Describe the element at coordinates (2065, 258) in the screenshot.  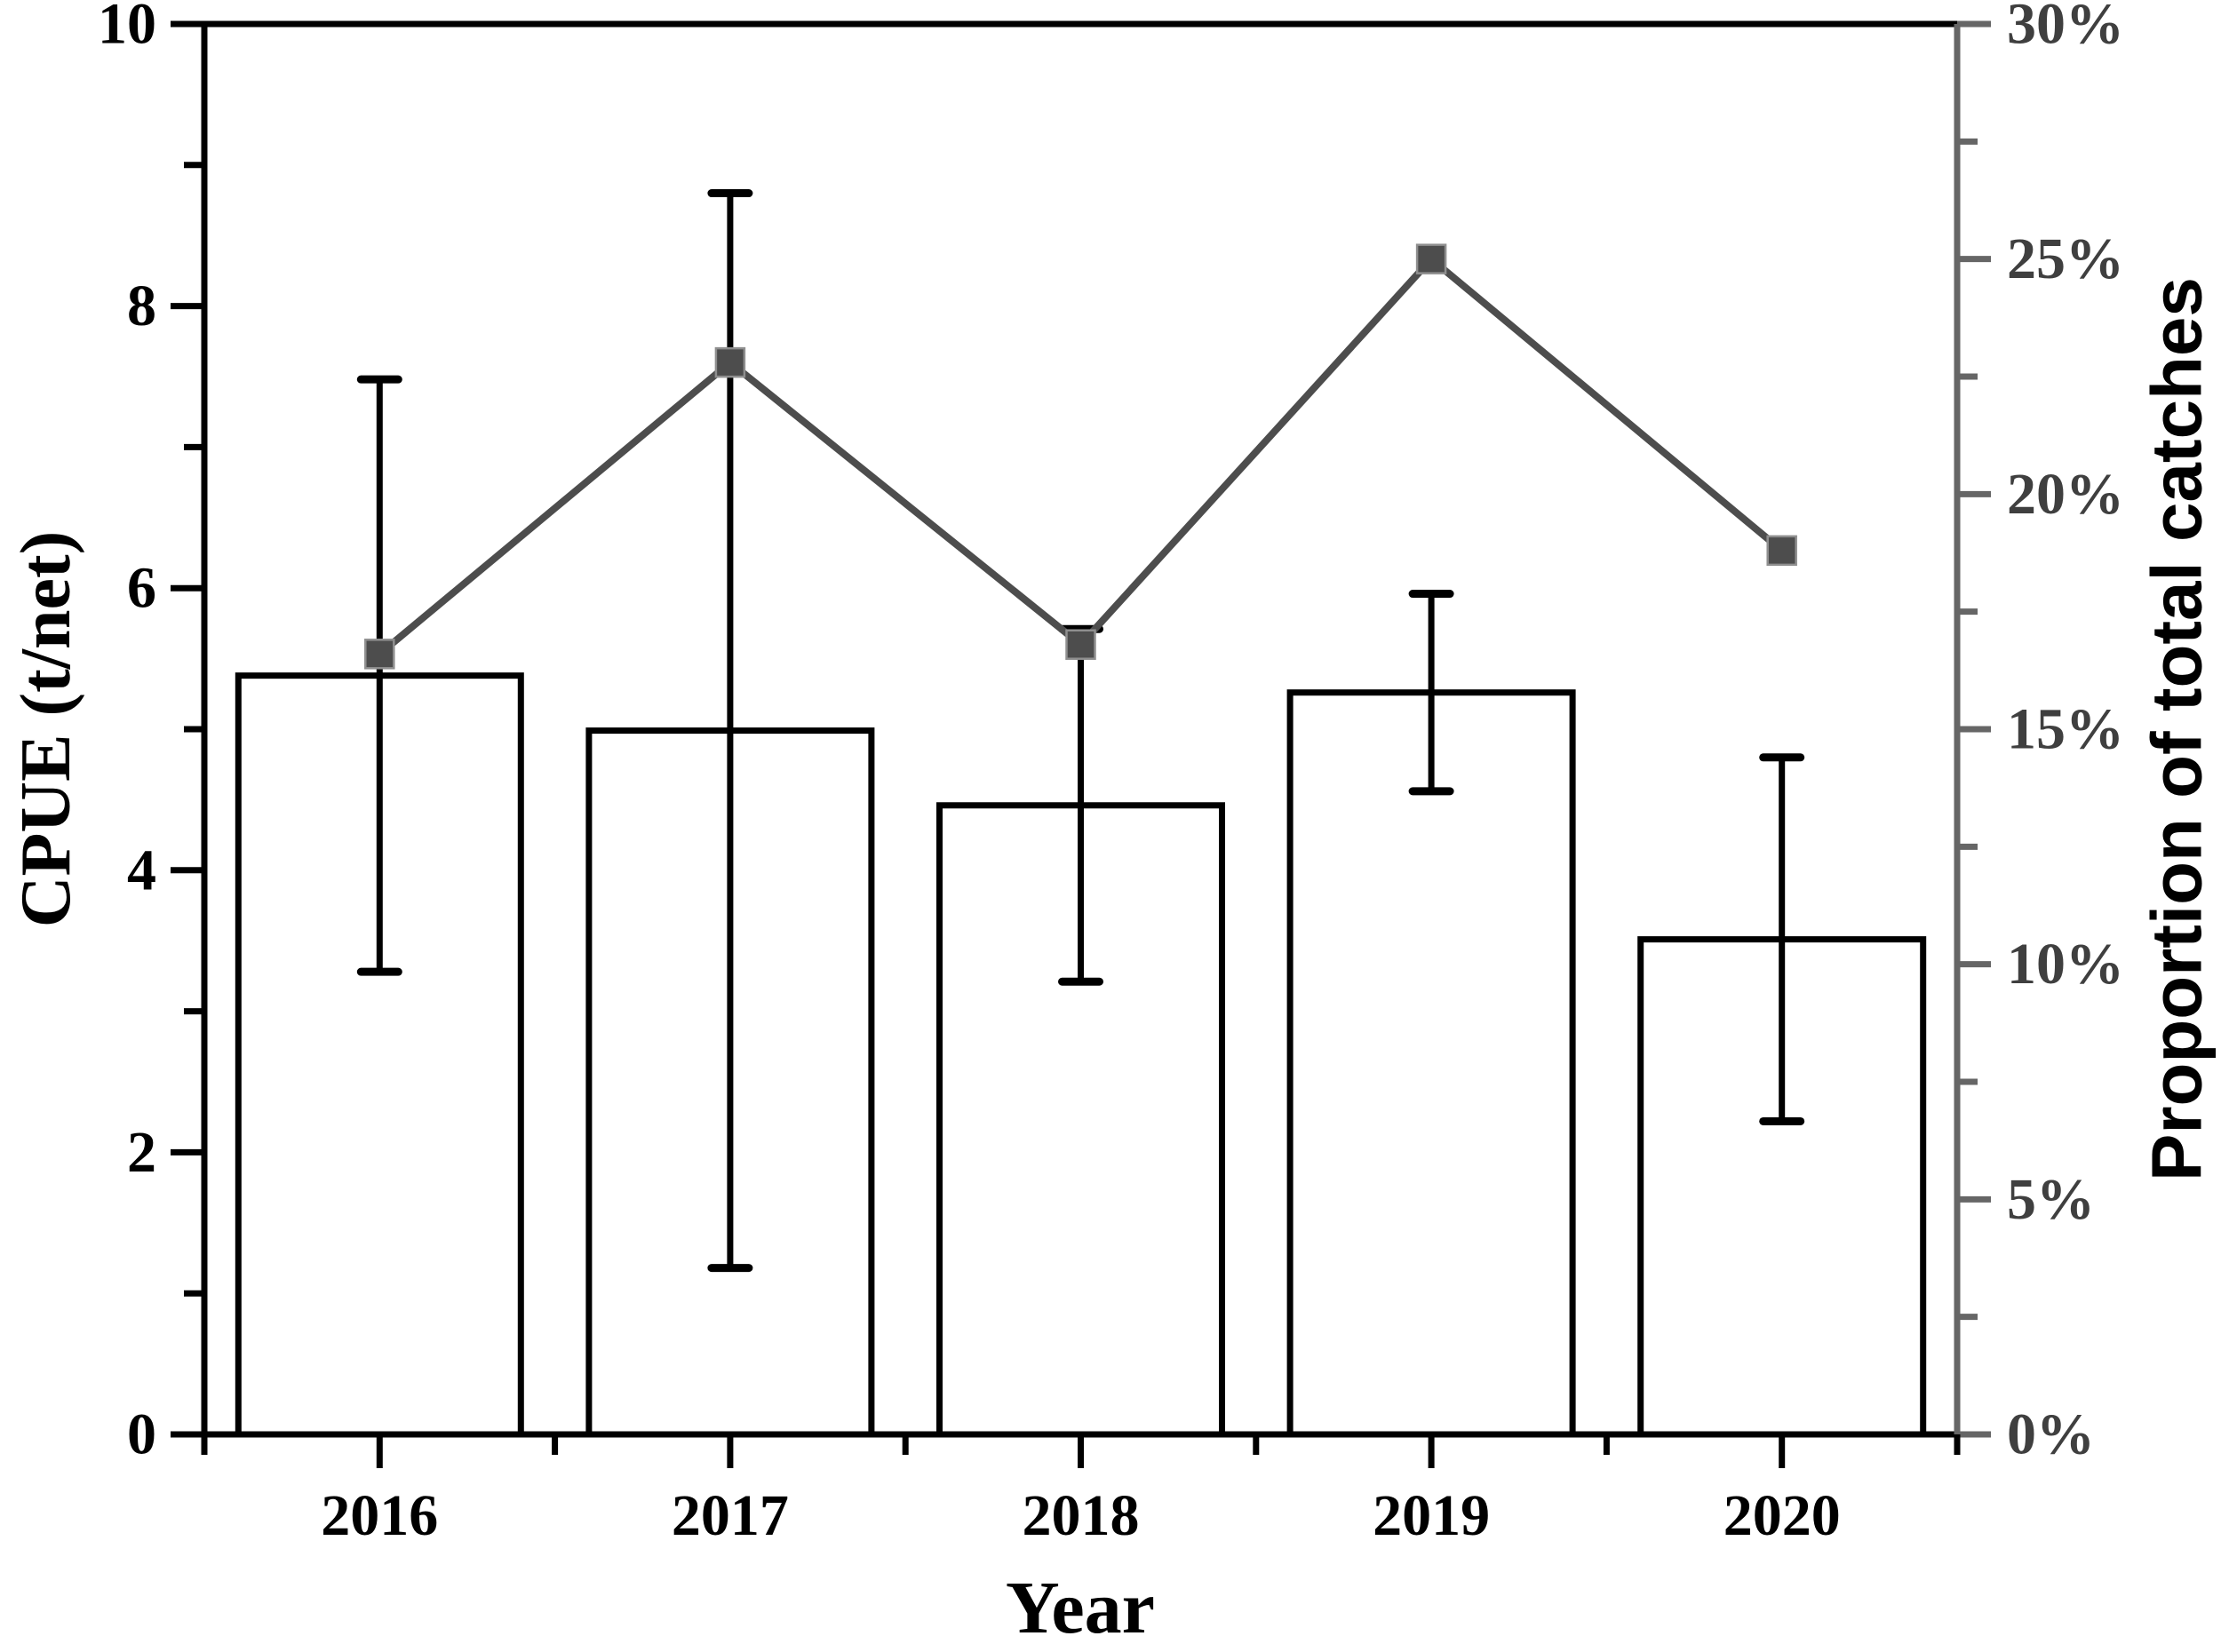
I see `right-axis-tick-label: 25%` at that location.